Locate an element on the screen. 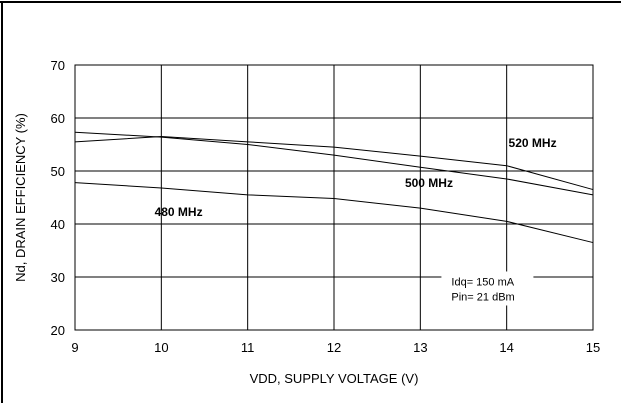 This screenshot has width=621, height=408. x-tick-label: 15 is located at coordinates (593, 347).